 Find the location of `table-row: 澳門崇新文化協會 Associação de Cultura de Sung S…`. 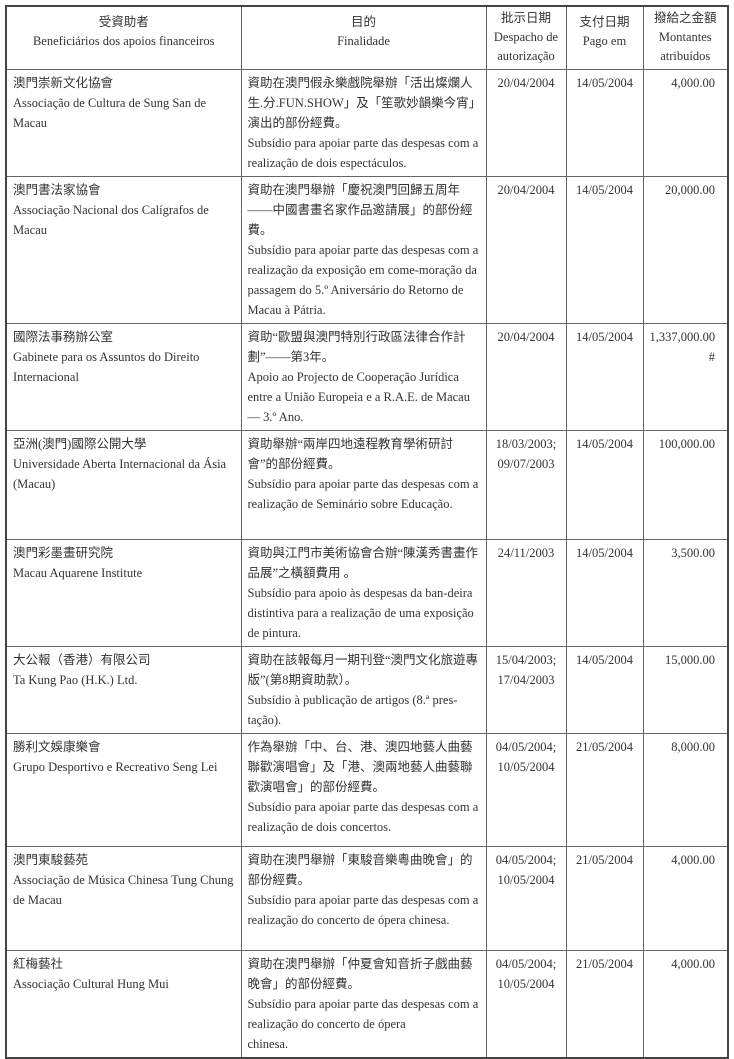

table-row: 澳門崇新文化協會 Associação de Cultura de Sung S… is located at coordinates (367, 123).